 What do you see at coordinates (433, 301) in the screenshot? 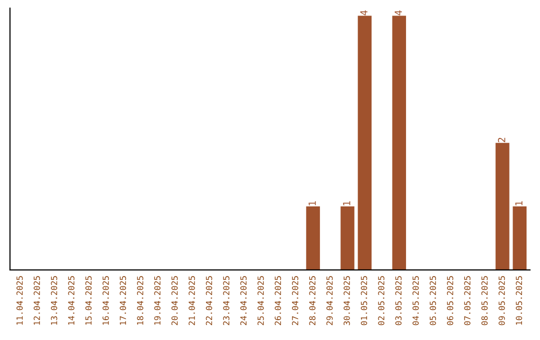
I see `x-tick-label: 05.05.2025` at bounding box center [433, 301].